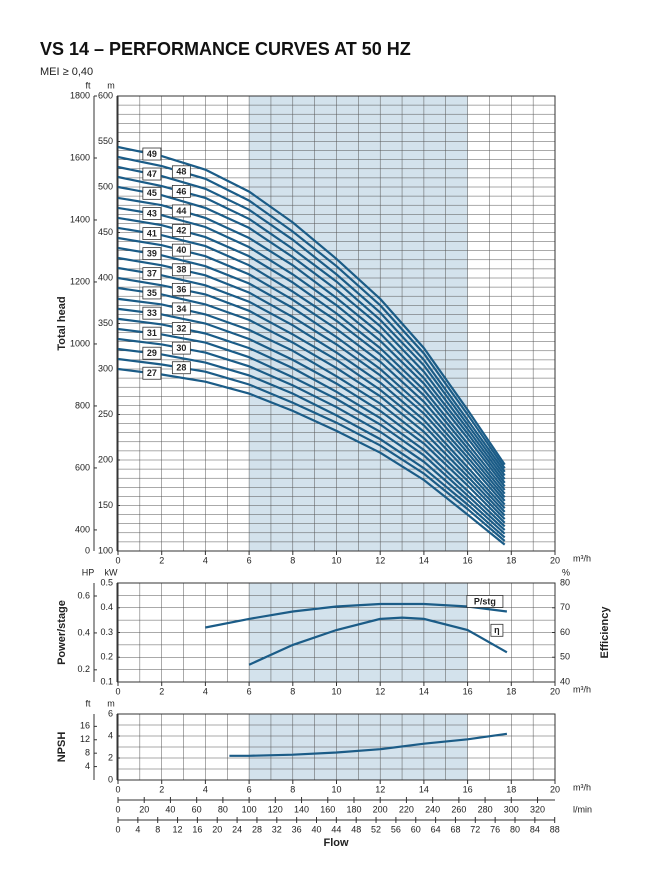  Describe the element at coordinates (582, 809) in the screenshot. I see `flow-unit: l/min` at that location.